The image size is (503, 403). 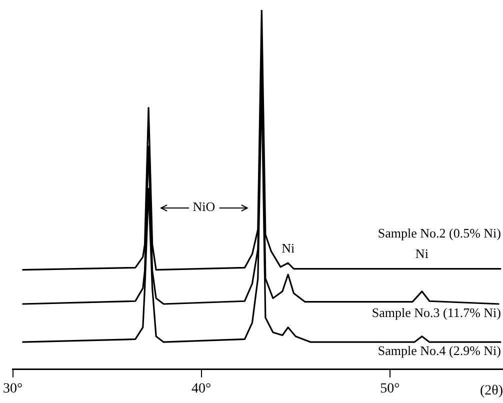 I want to click on x-tick-label: 30°, so click(x=12, y=388).